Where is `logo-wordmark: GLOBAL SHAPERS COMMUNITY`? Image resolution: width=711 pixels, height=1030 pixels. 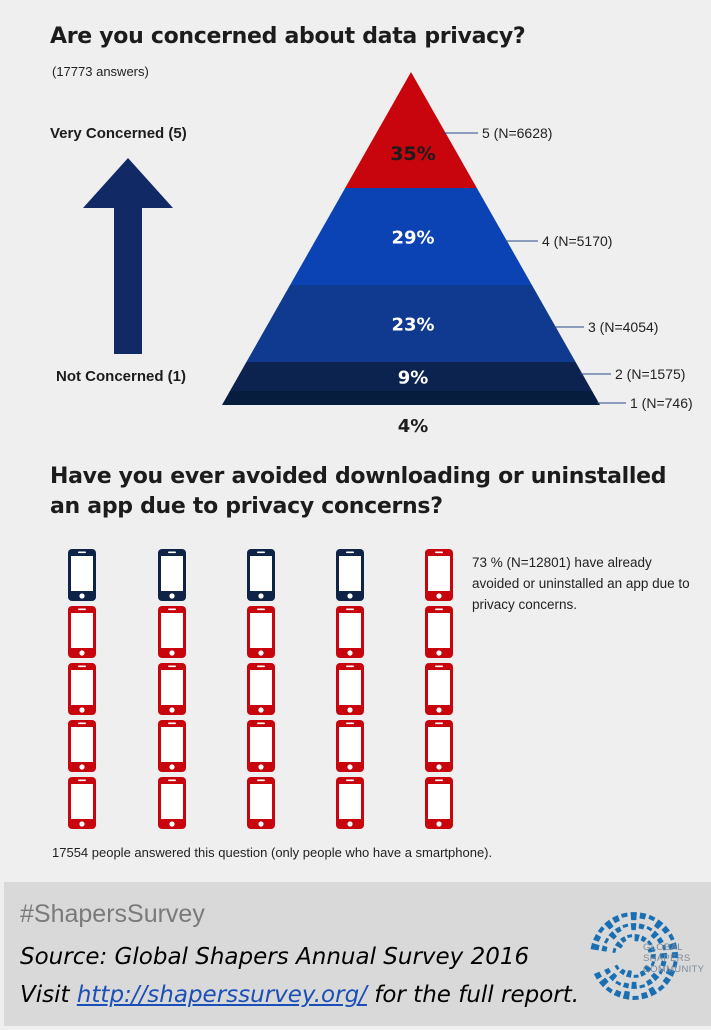
logo-wordmark: GLOBAL SHAPERS COMMUNITY is located at coordinates (673, 958).